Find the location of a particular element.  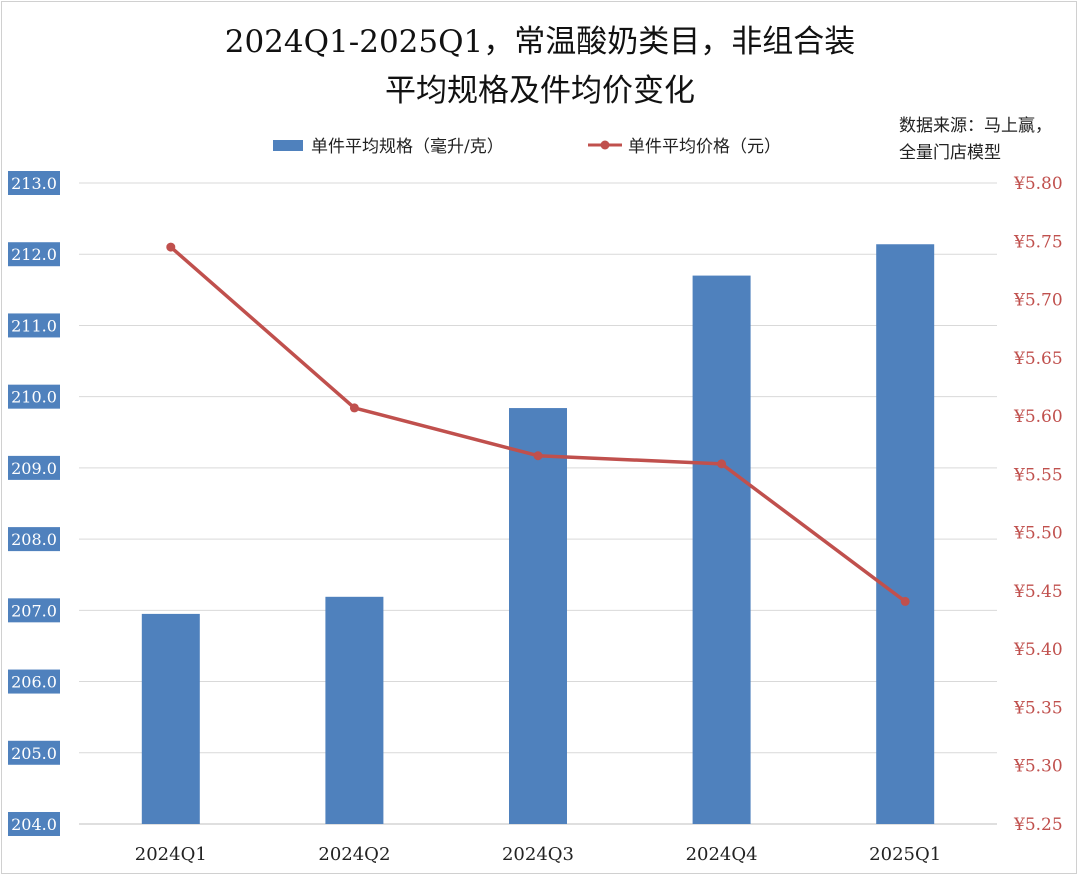

x-tick-label: 2024Q4 is located at coordinates (722, 854).